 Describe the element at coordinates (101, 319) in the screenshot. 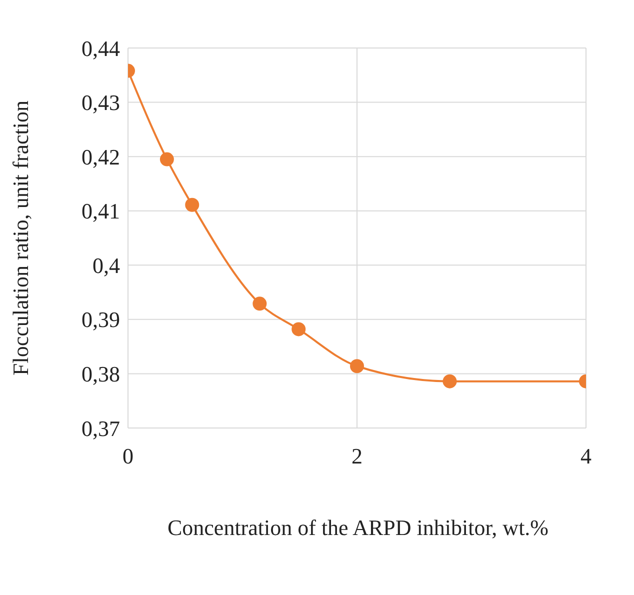

I see `y-tick-label: 0,39` at that location.